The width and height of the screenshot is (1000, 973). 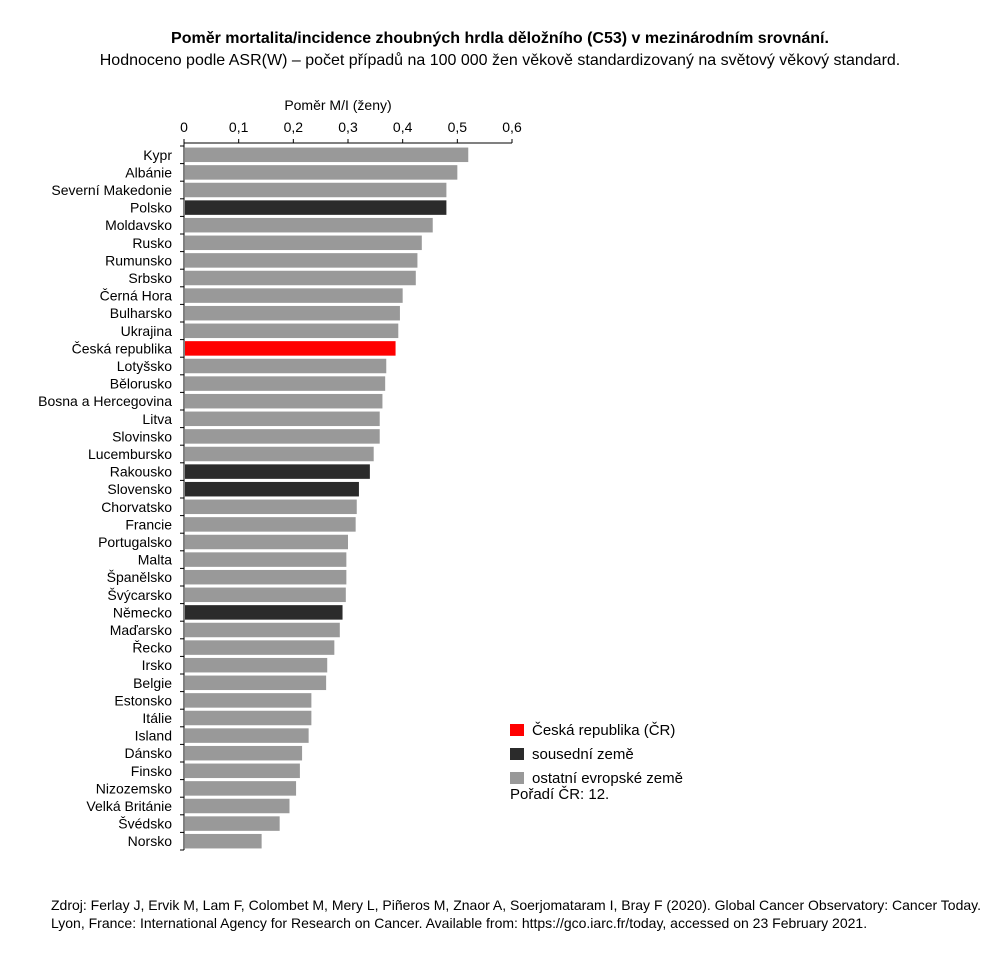 I want to click on category-label: Polsko, so click(x=151, y=208).